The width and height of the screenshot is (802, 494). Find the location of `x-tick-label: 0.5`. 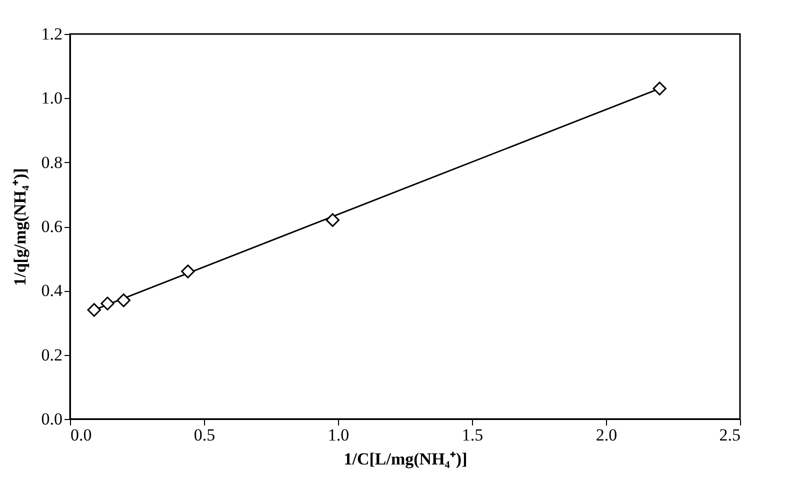

x-tick-label: 0.5 is located at coordinates (205, 435).